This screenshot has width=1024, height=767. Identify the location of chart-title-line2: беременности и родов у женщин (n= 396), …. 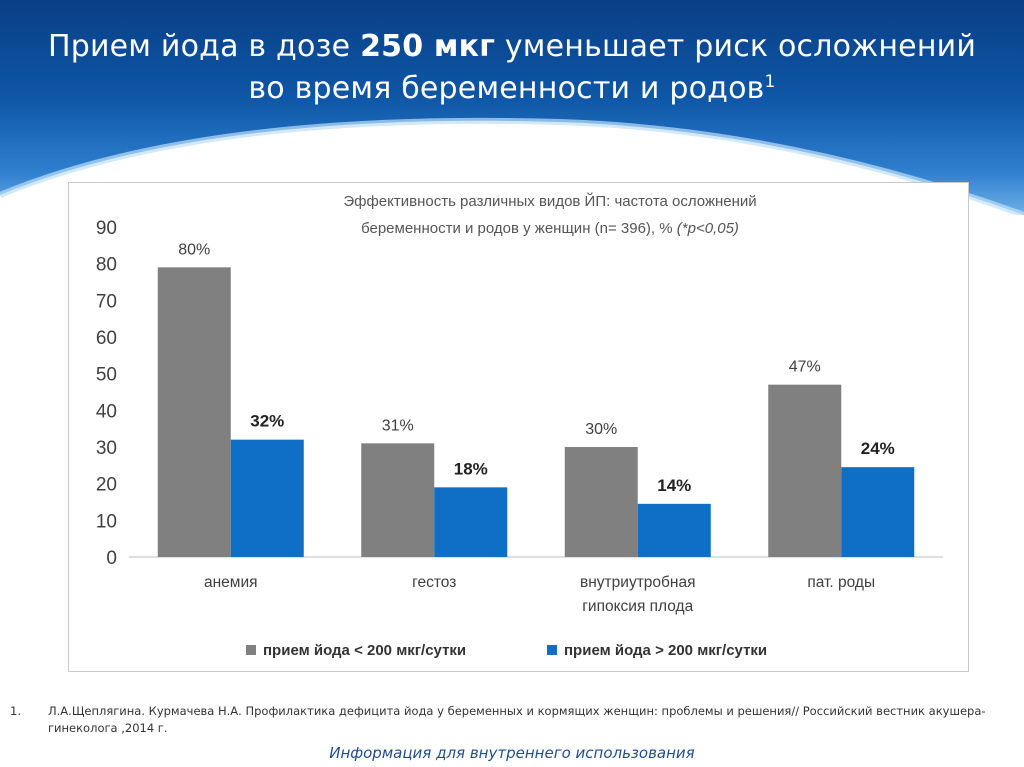
(550, 228).